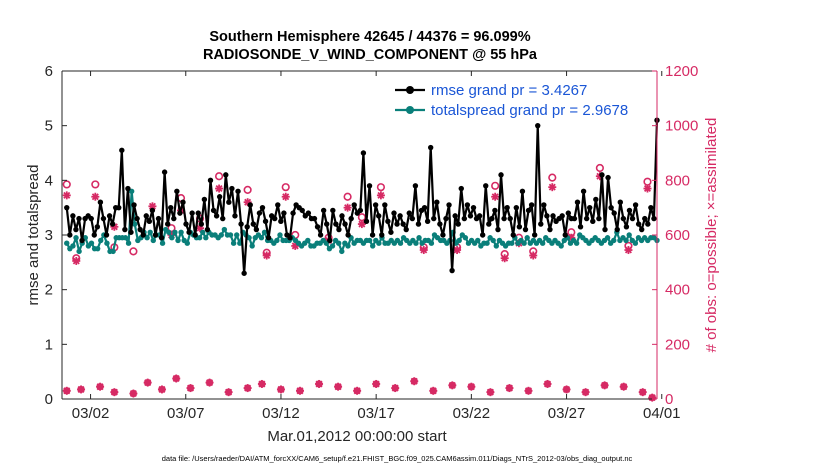 The width and height of the screenshot is (830, 470). What do you see at coordinates (529, 110) in the screenshot?
I see `legend-spread-label: totalspread grand pr = 2.9678` at bounding box center [529, 110].